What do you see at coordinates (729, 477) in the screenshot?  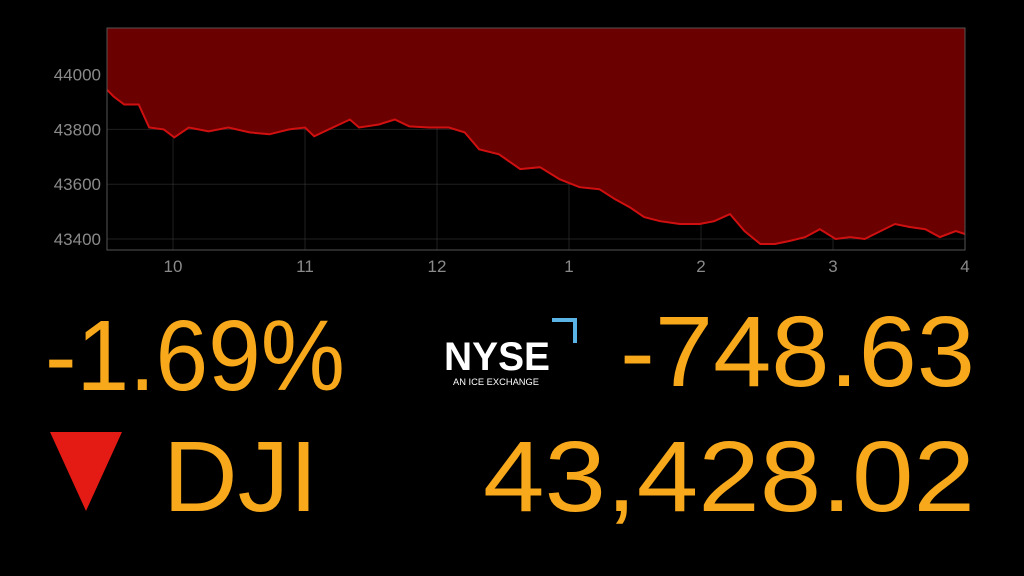 I see `price: 43,428.02` at bounding box center [729, 477].